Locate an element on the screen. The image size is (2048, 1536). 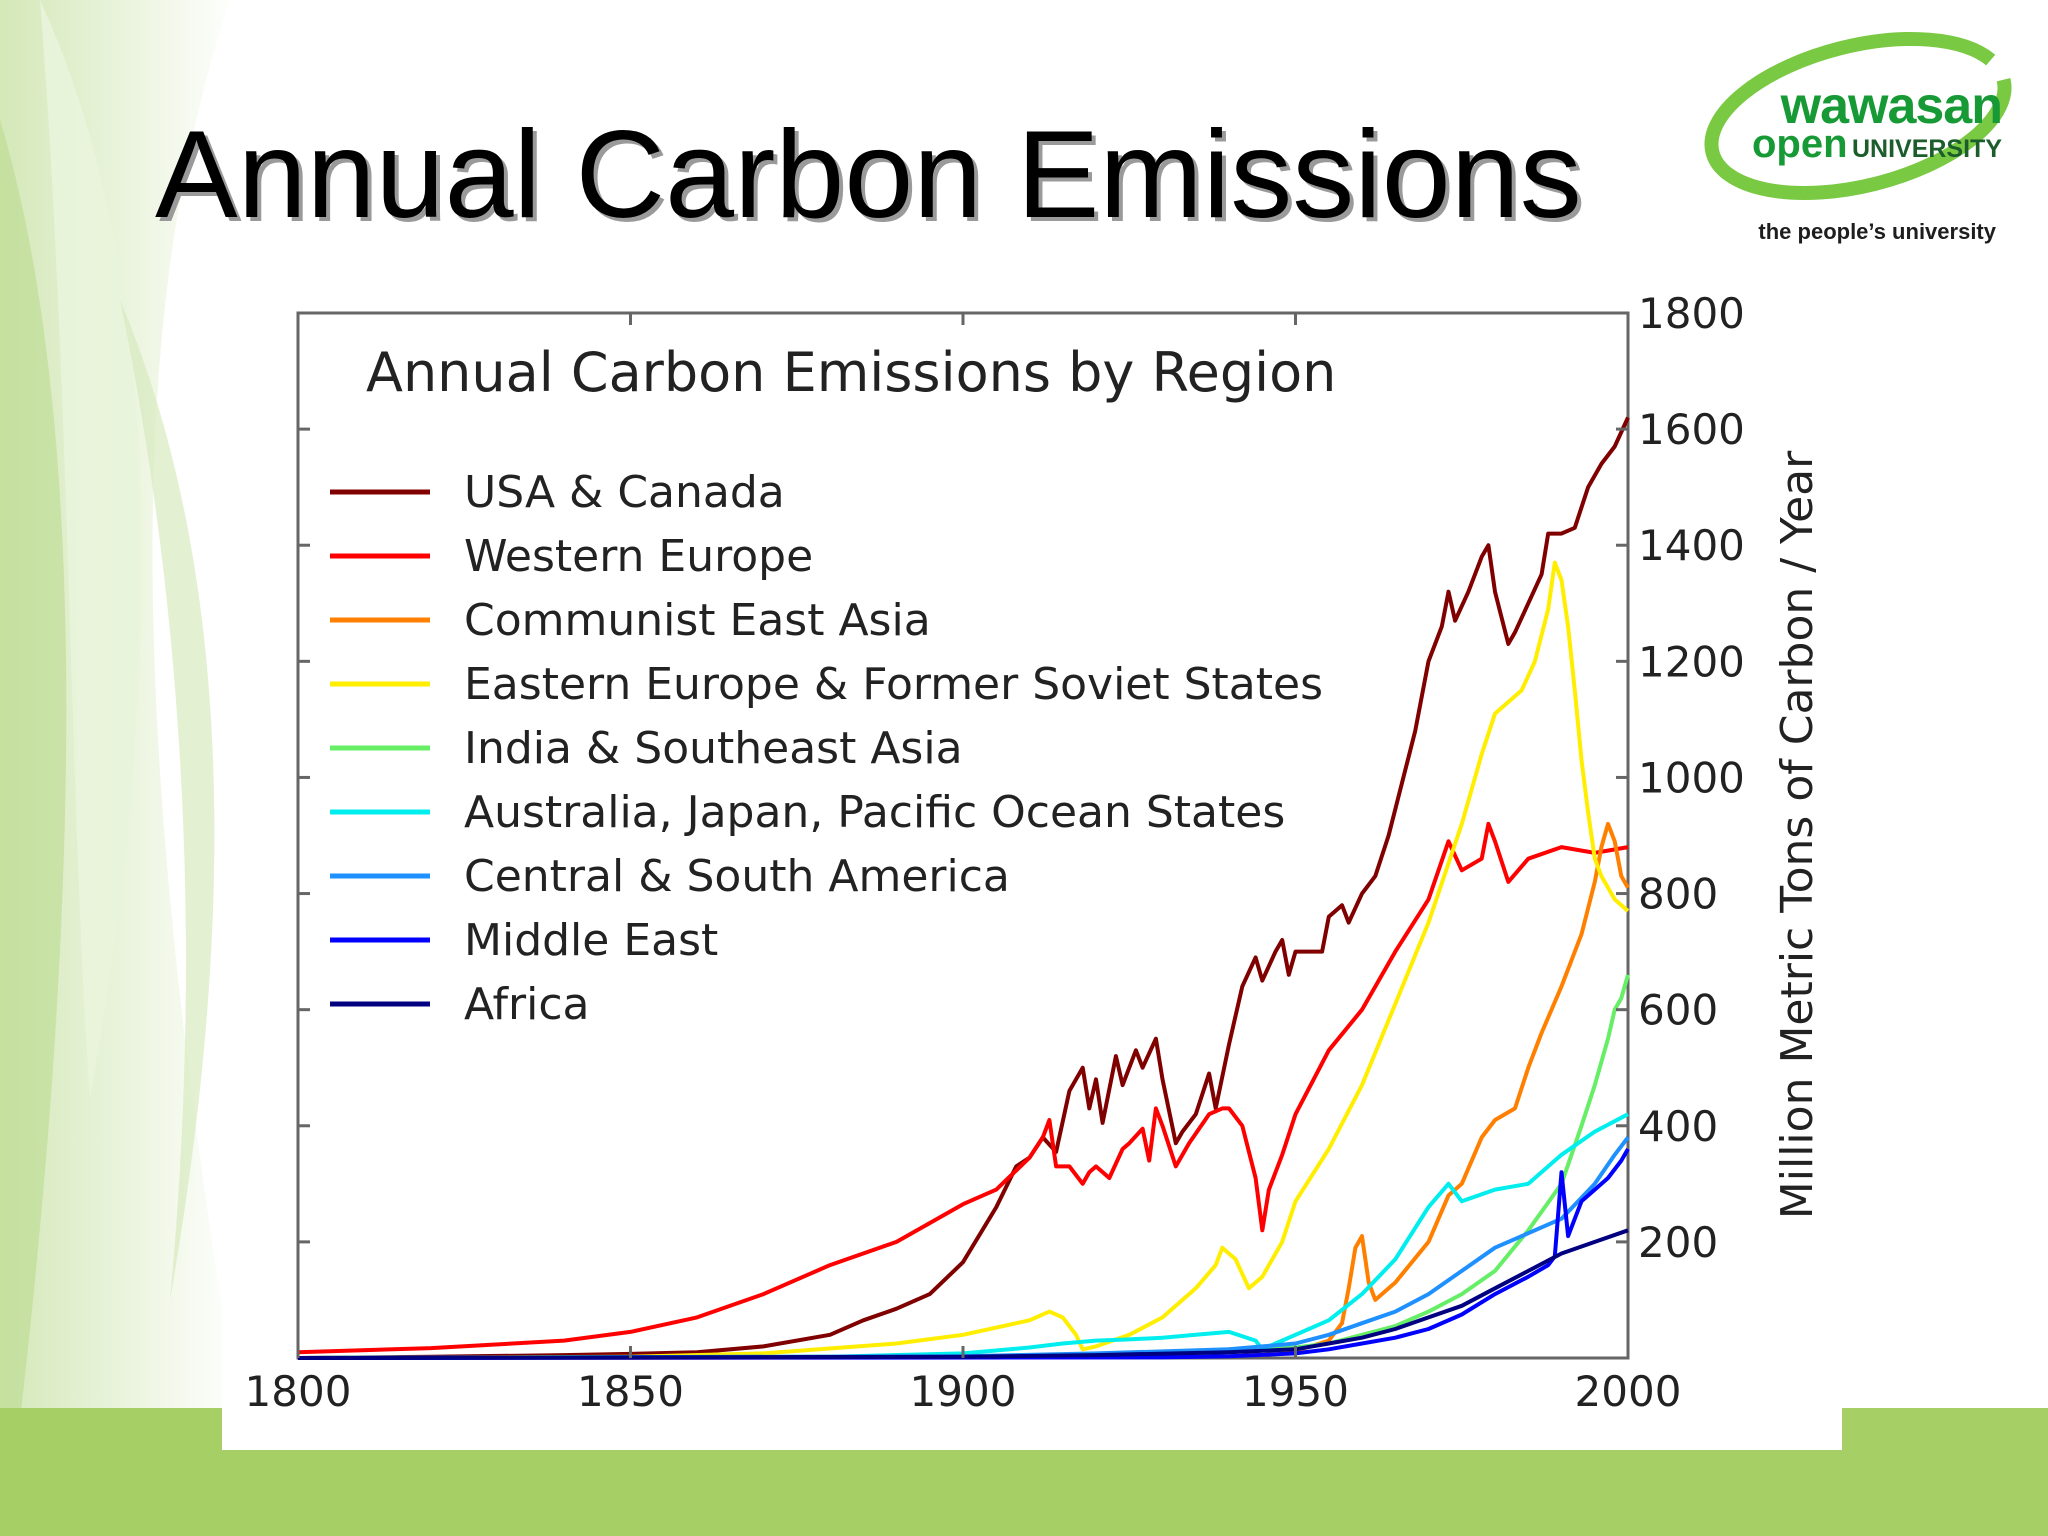
x-tick-label: 1900 is located at coordinates (963, 1391).